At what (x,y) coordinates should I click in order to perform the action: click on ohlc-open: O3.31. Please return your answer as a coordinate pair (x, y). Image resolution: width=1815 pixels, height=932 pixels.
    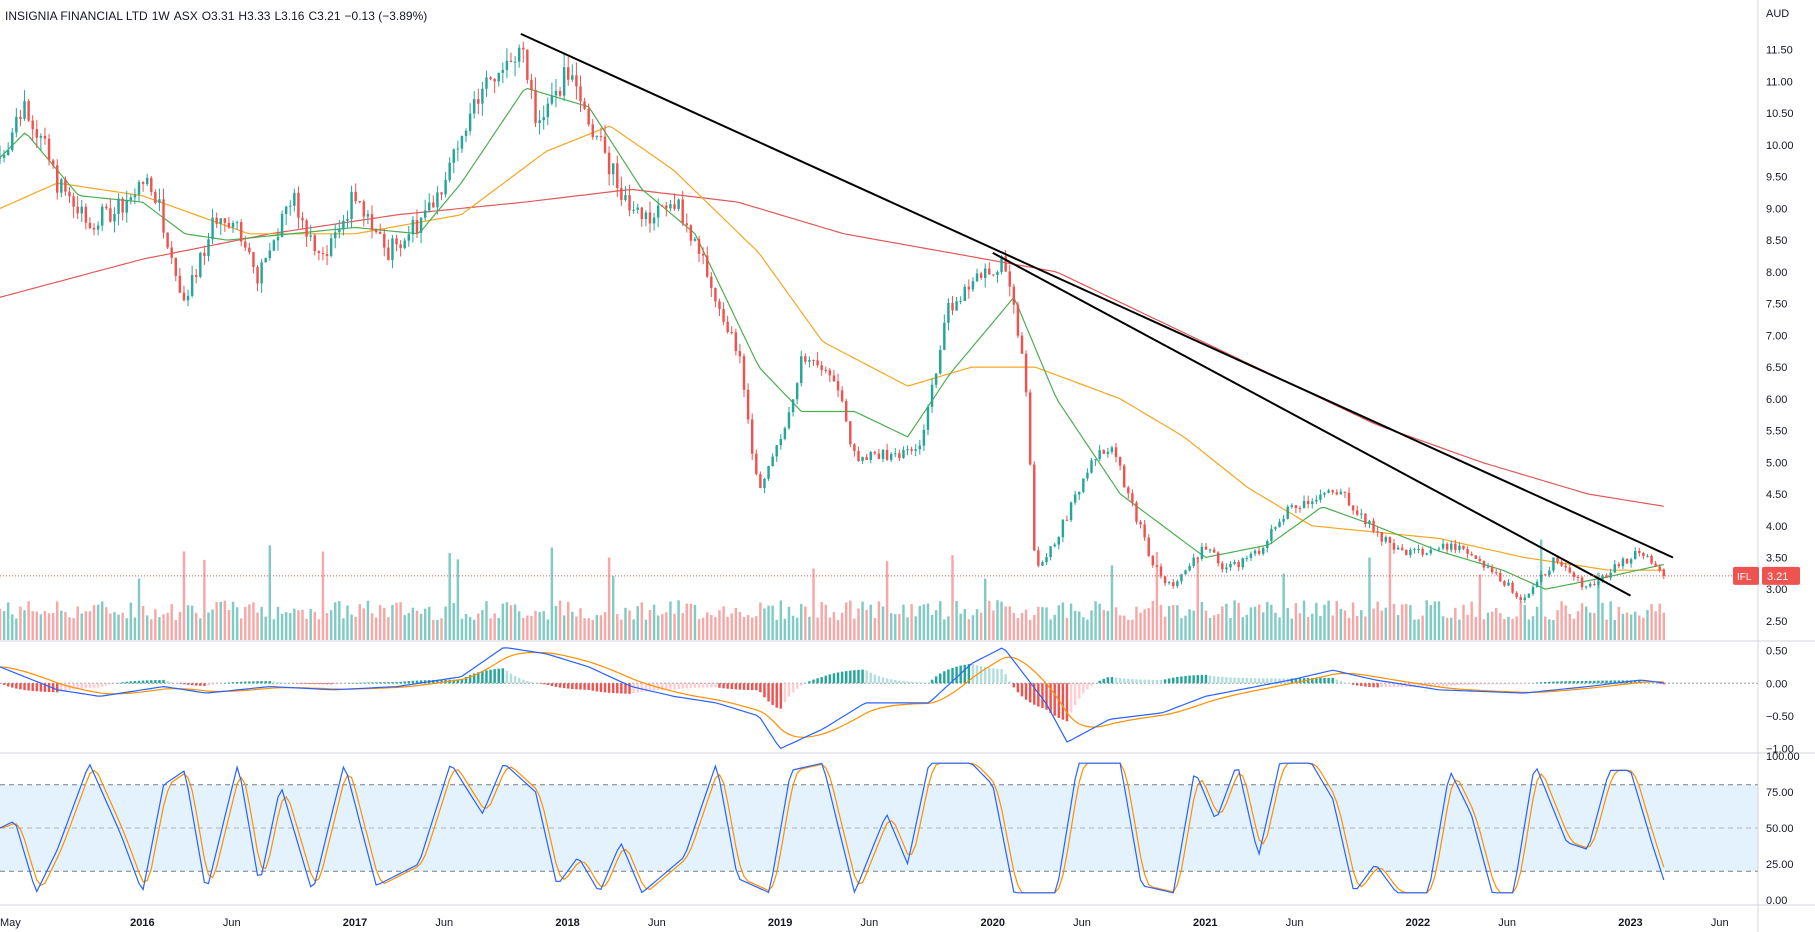
    Looking at the image, I should click on (218, 16).